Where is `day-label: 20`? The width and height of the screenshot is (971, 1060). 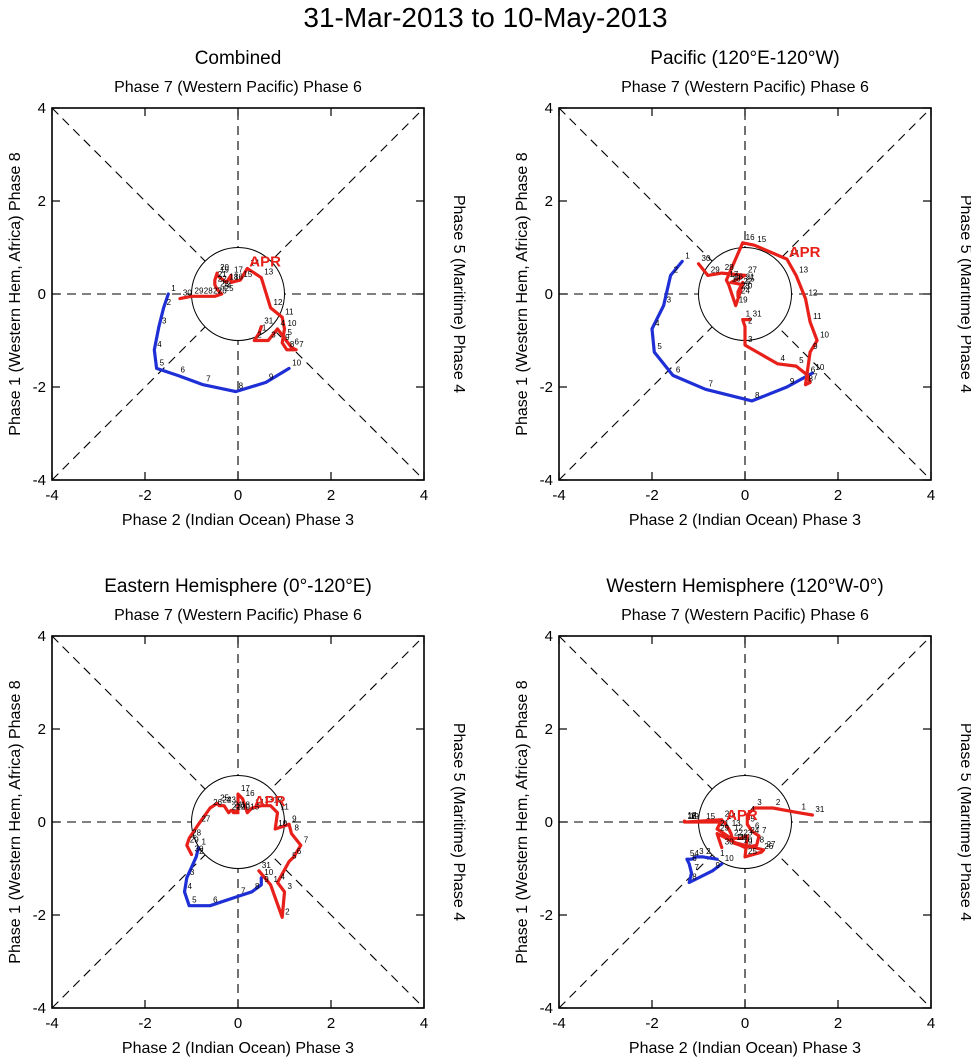
day-label: 20 is located at coordinates (747, 286).